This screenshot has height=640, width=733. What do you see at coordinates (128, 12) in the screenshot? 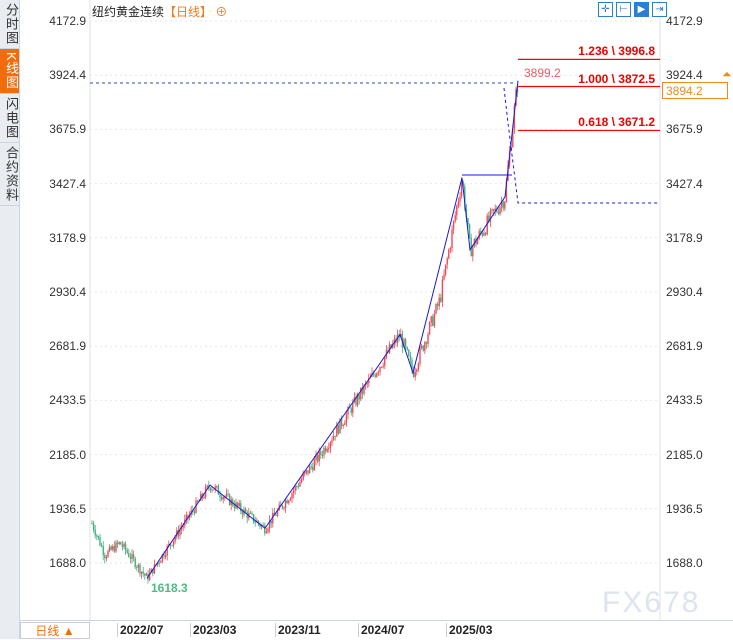
I see `instrument-name: 纽约黄金连续` at bounding box center [128, 12].